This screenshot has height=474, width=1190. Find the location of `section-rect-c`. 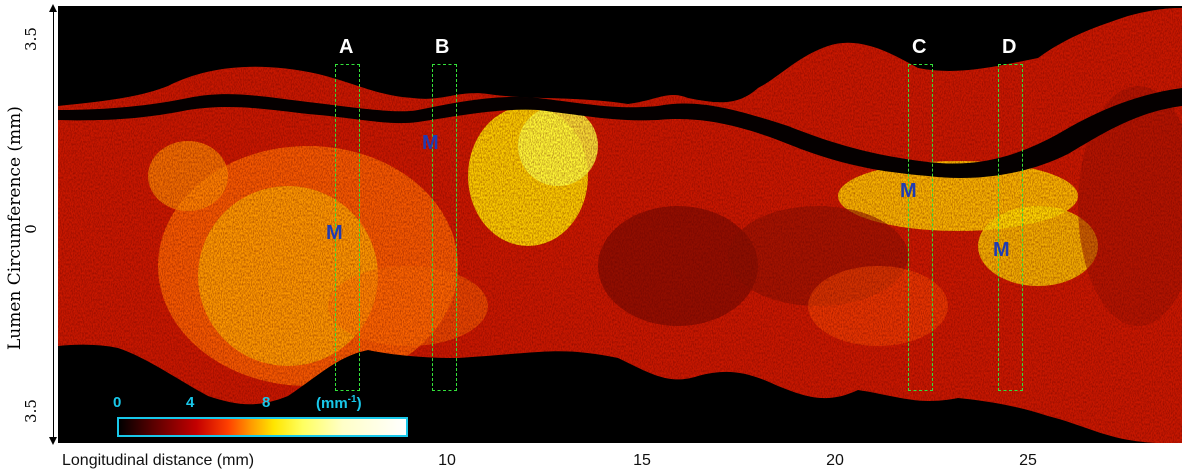

section-rect-c is located at coordinates (920, 227).